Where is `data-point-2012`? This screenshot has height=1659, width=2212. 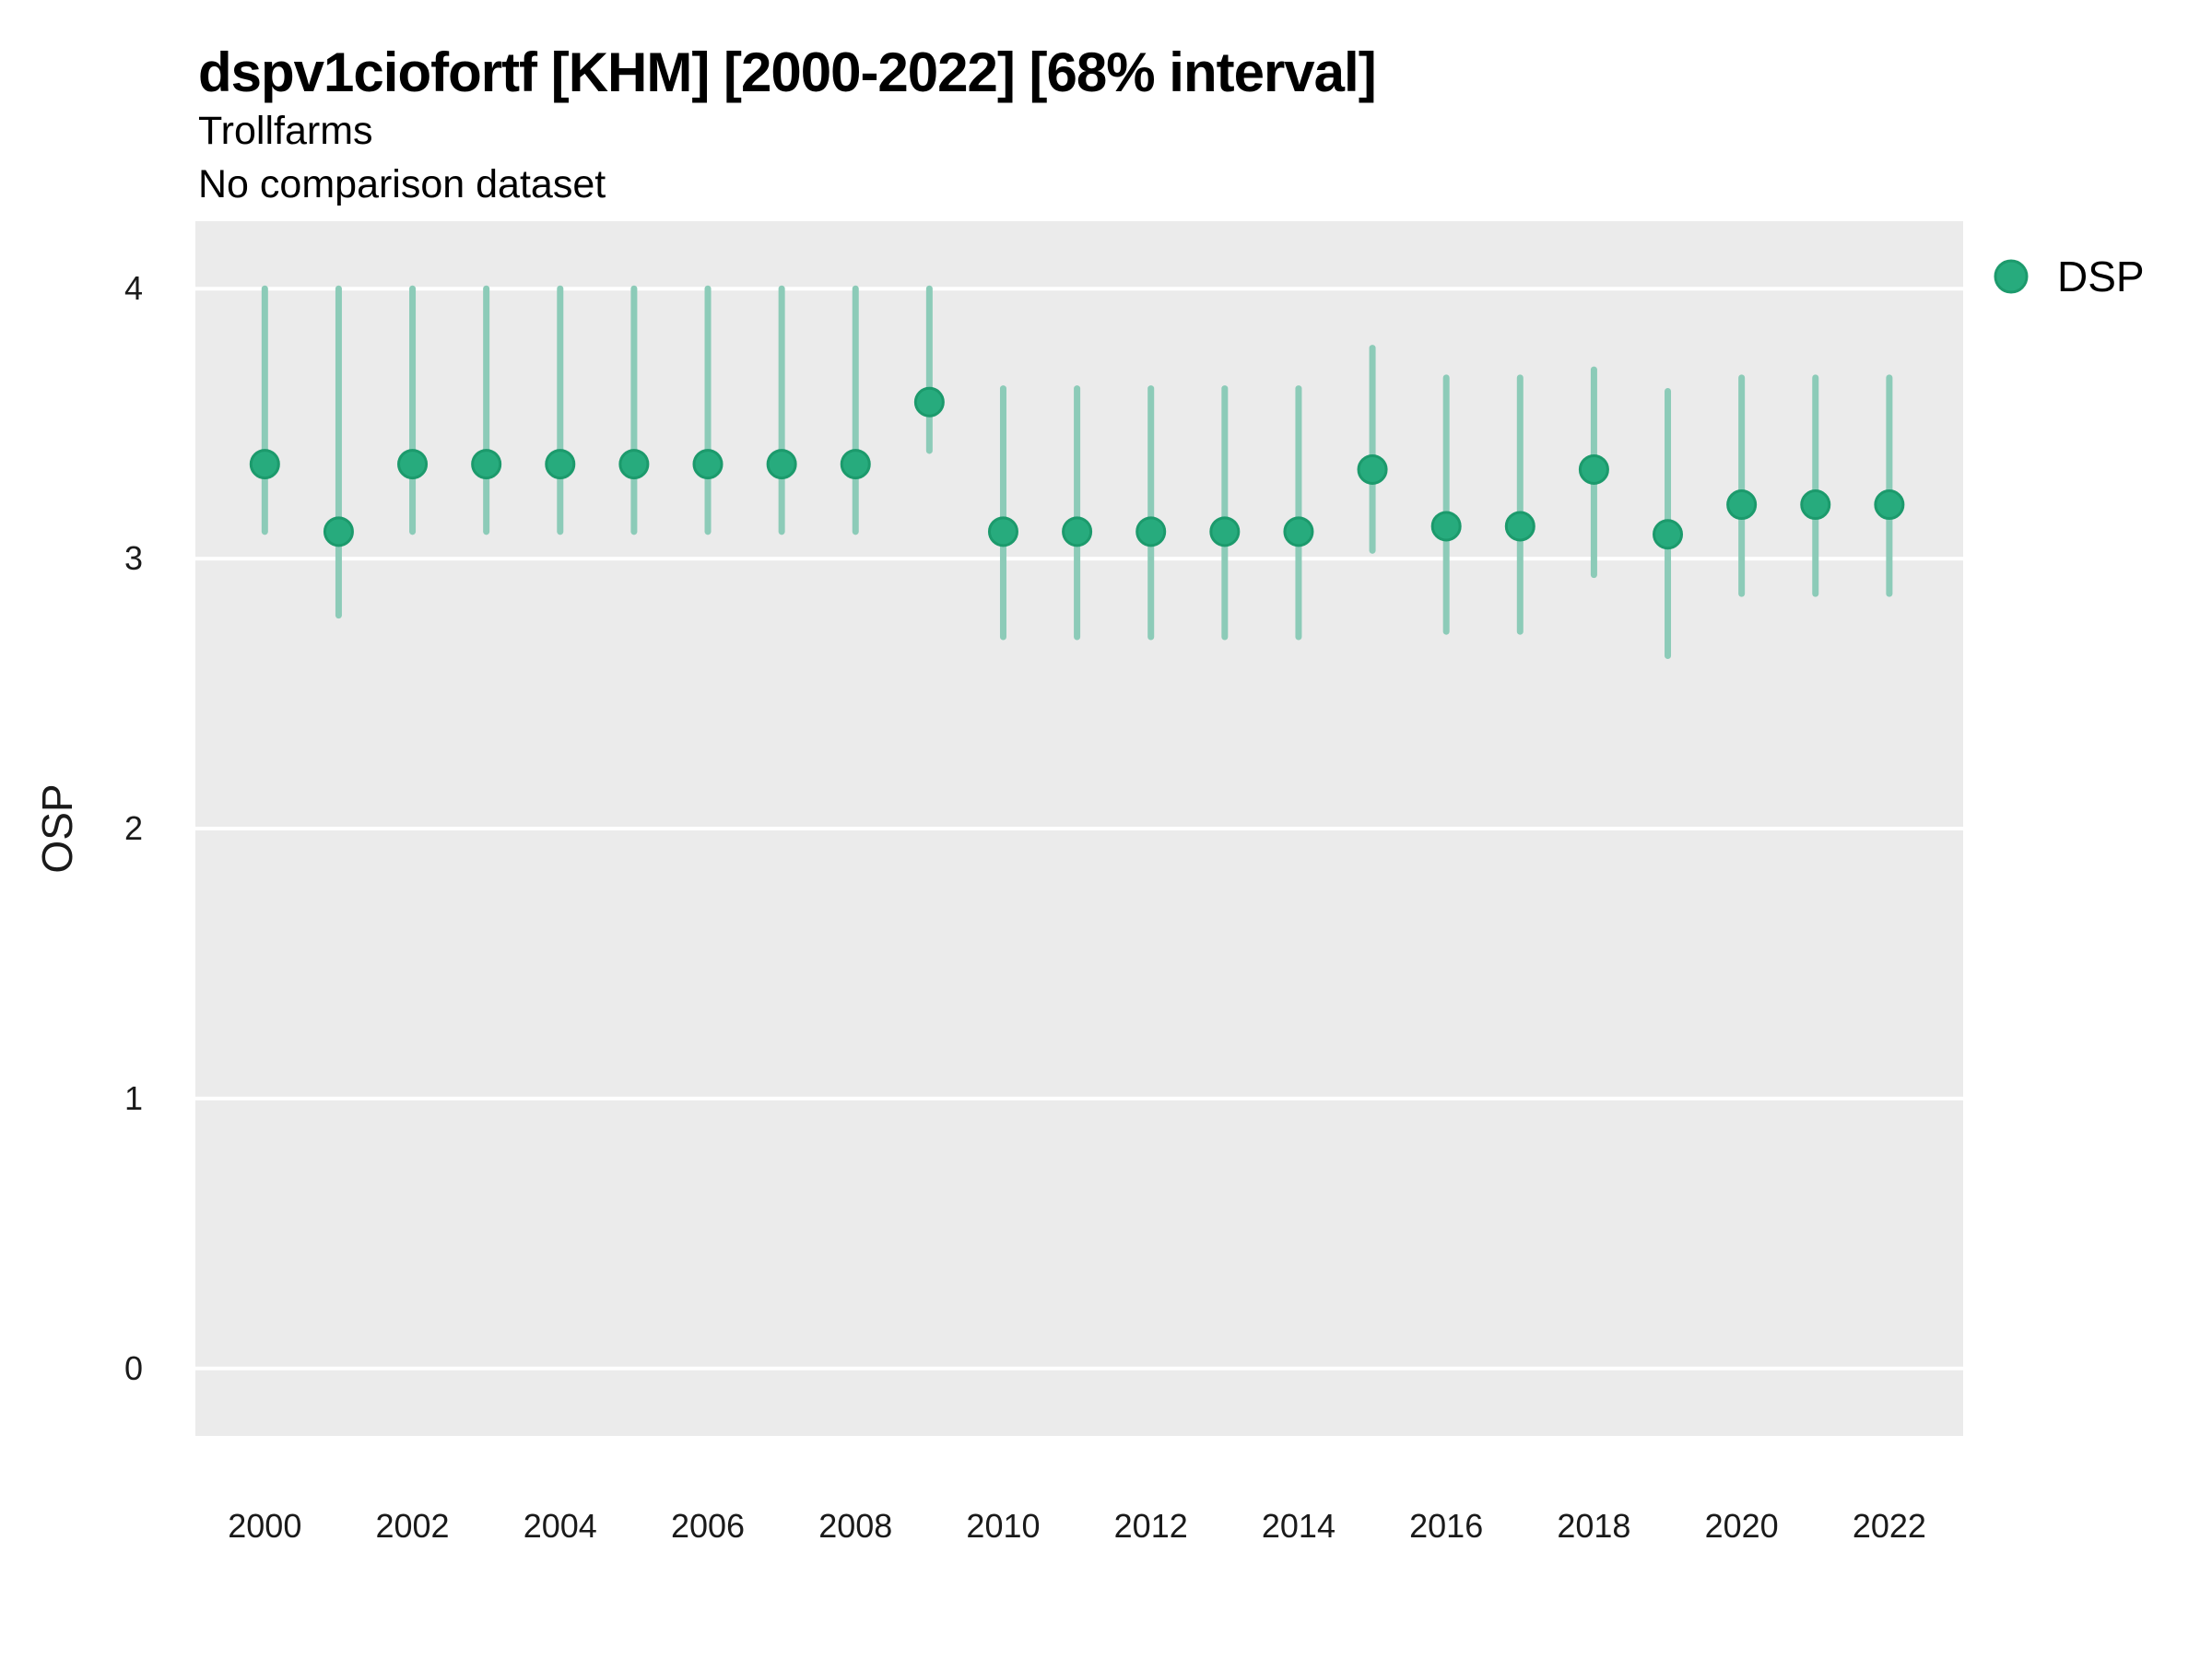
data-point-2012 is located at coordinates (1151, 531).